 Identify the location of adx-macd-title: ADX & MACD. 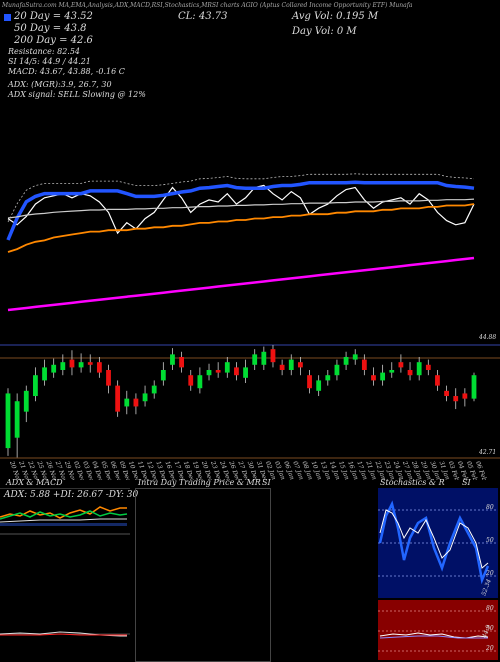
(34, 482).